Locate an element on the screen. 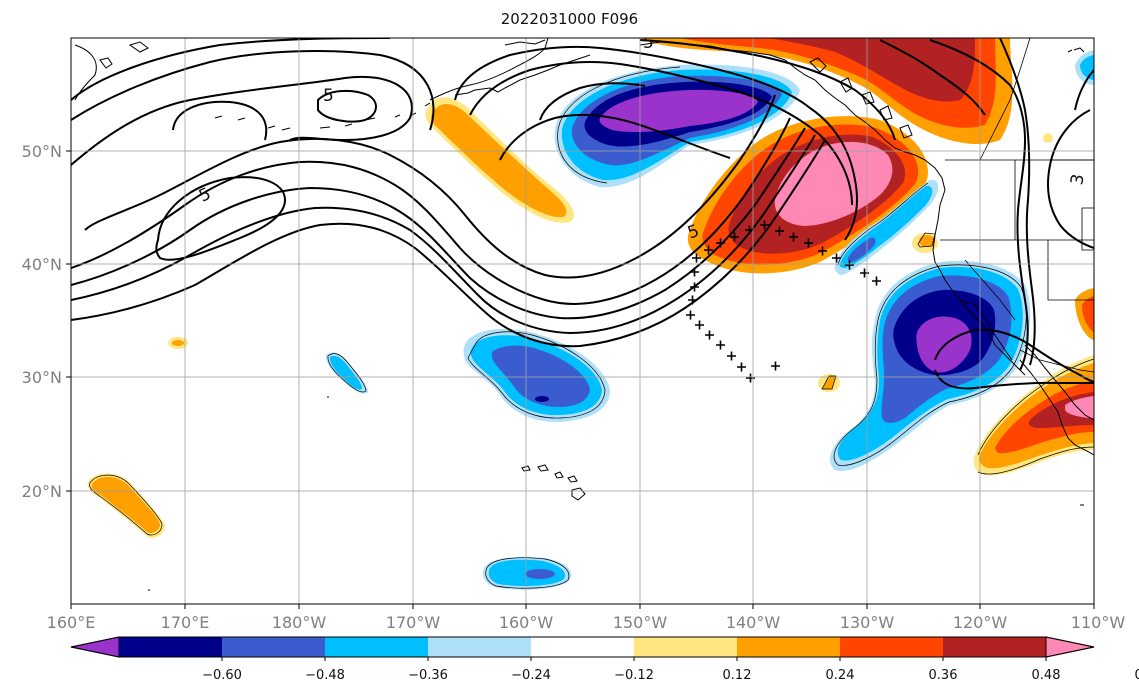  negative-anomaly-small-west is located at coordinates (346, 373).